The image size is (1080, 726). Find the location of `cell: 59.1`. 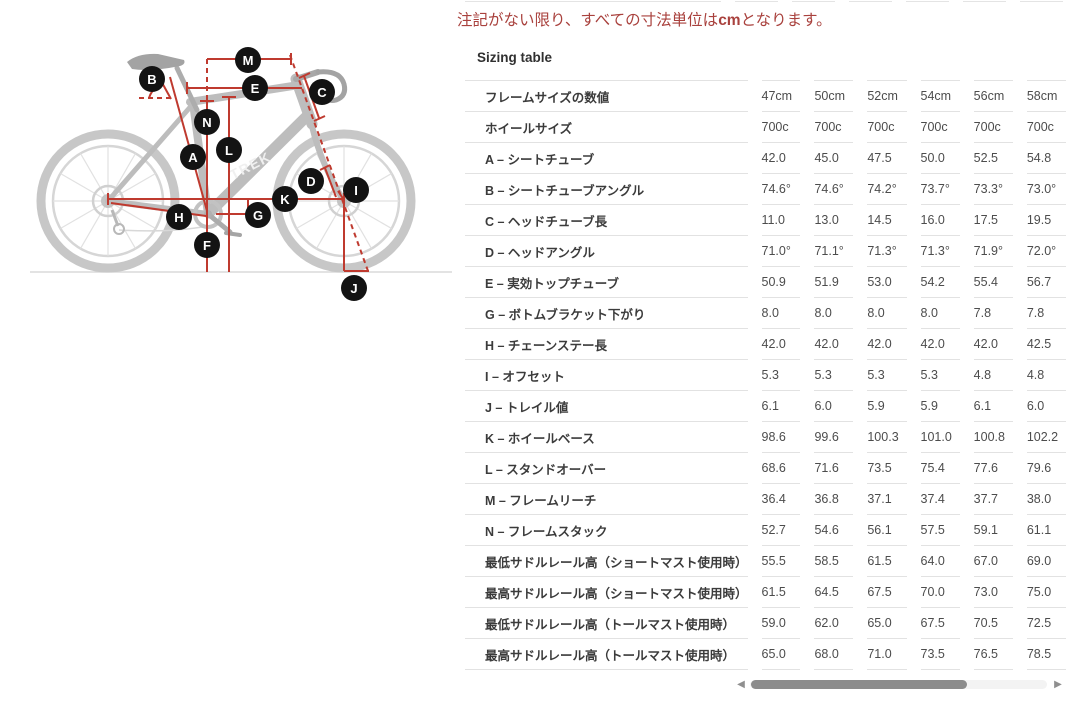

cell: 59.1 is located at coordinates (993, 530).